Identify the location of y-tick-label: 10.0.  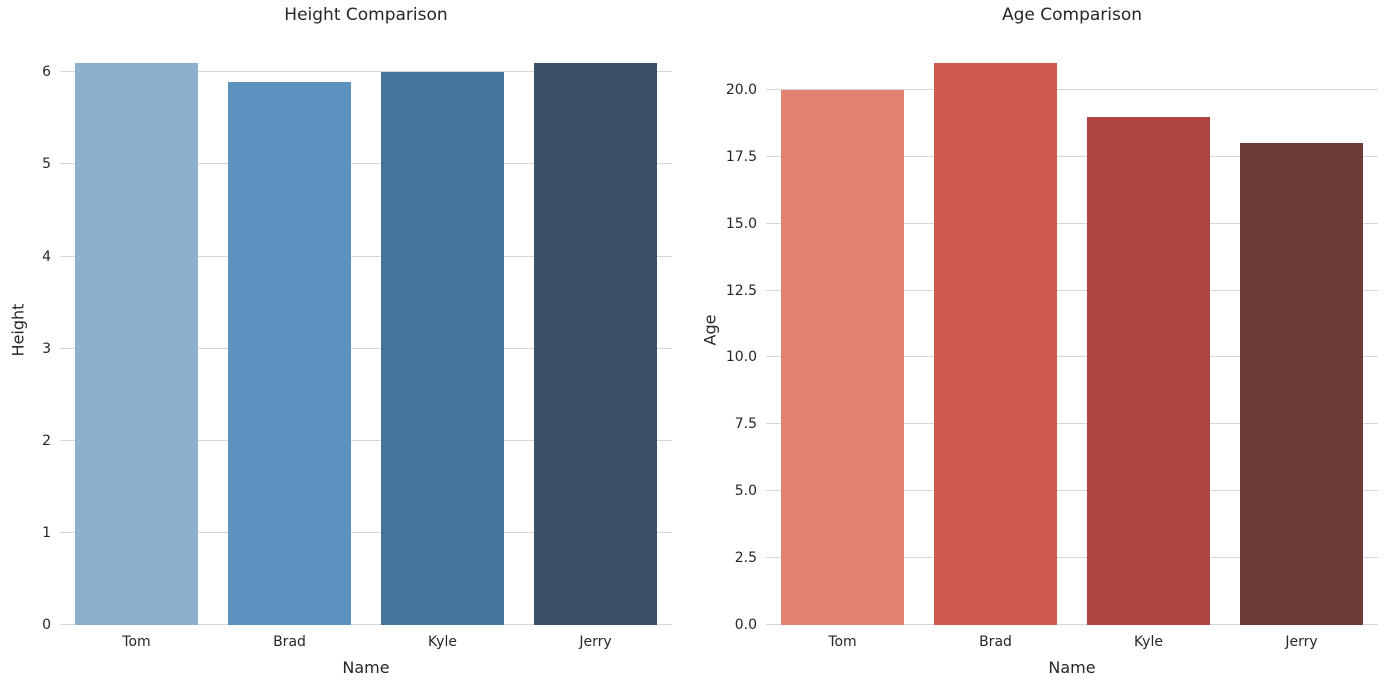
(741, 357).